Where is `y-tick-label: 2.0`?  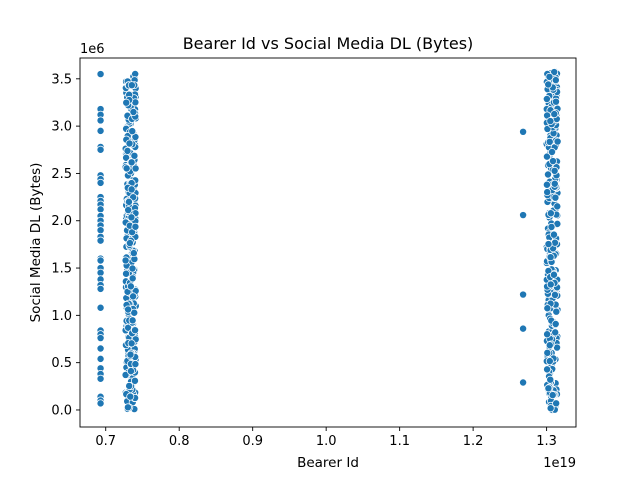 y-tick-label: 2.0 is located at coordinates (61, 221).